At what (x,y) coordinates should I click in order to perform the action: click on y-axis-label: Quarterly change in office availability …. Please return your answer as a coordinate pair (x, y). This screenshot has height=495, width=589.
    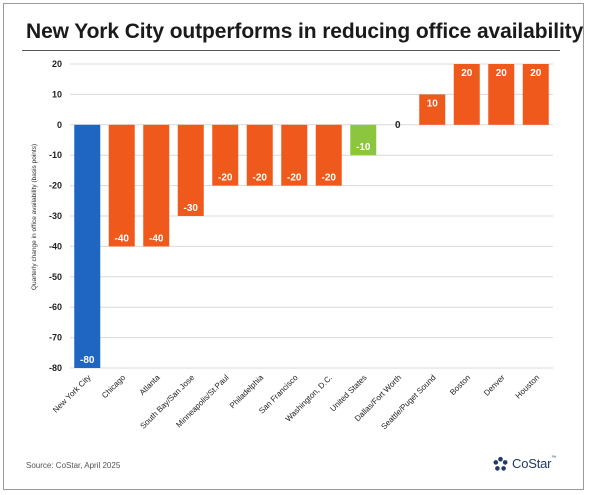
    Looking at the image, I should click on (34, 217).